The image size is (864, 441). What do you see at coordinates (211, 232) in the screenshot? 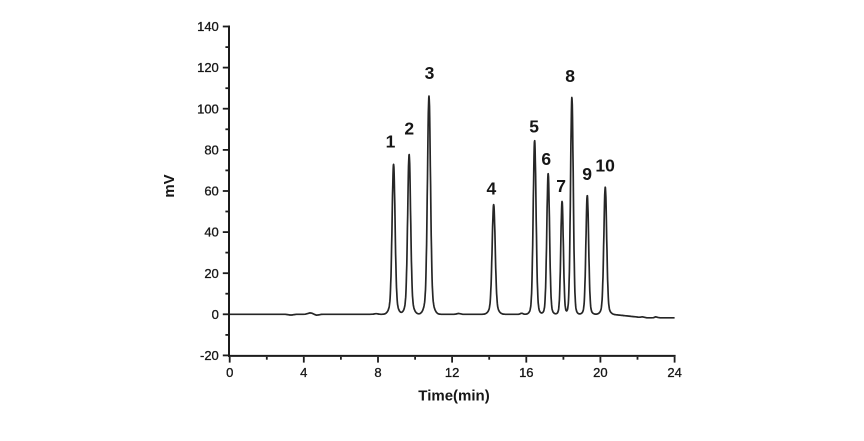
I see `svg-text: 40` at bounding box center [211, 232].